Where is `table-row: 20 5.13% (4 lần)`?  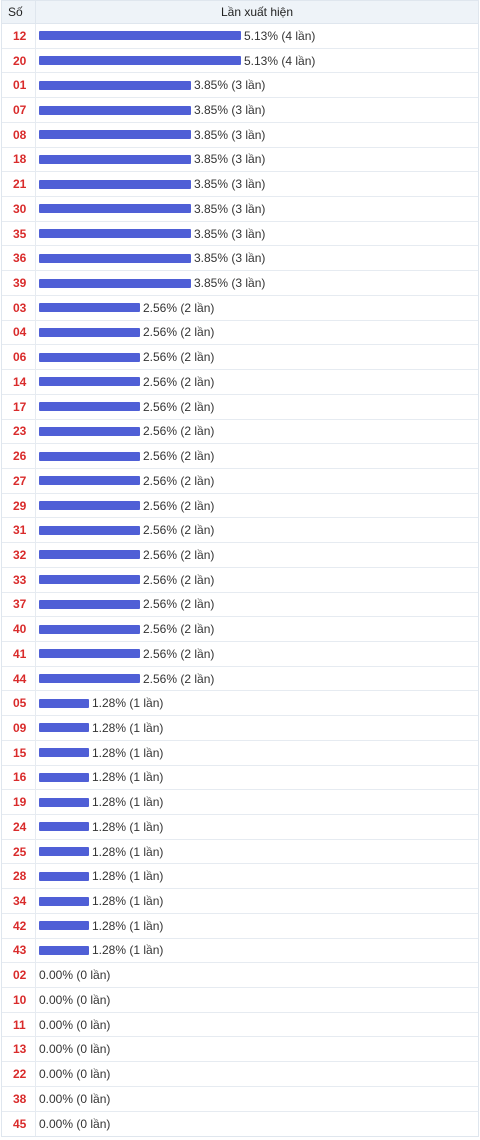
table-row: 20 5.13% (4 lần) is located at coordinates (240, 61).